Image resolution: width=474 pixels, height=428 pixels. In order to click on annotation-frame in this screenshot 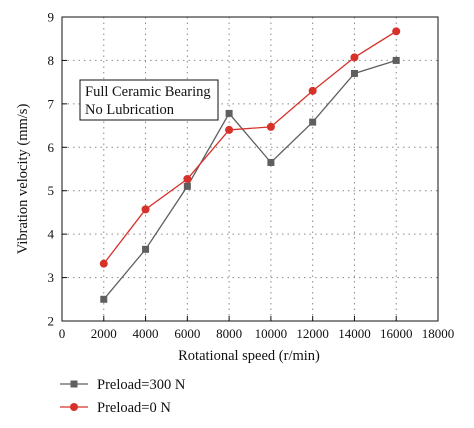, I will do `click(149, 100)`.